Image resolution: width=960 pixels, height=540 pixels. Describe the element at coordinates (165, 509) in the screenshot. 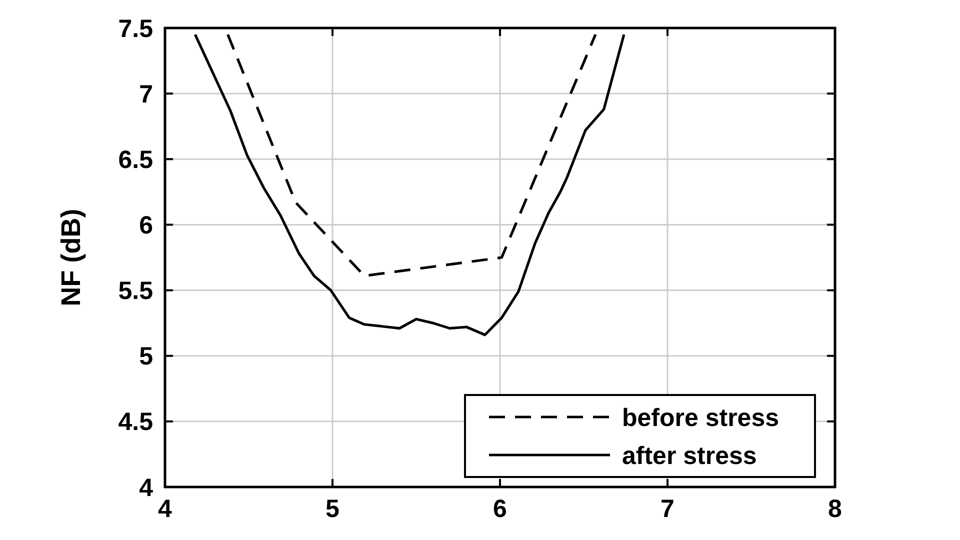

I see `x-tick-label: 4` at that location.